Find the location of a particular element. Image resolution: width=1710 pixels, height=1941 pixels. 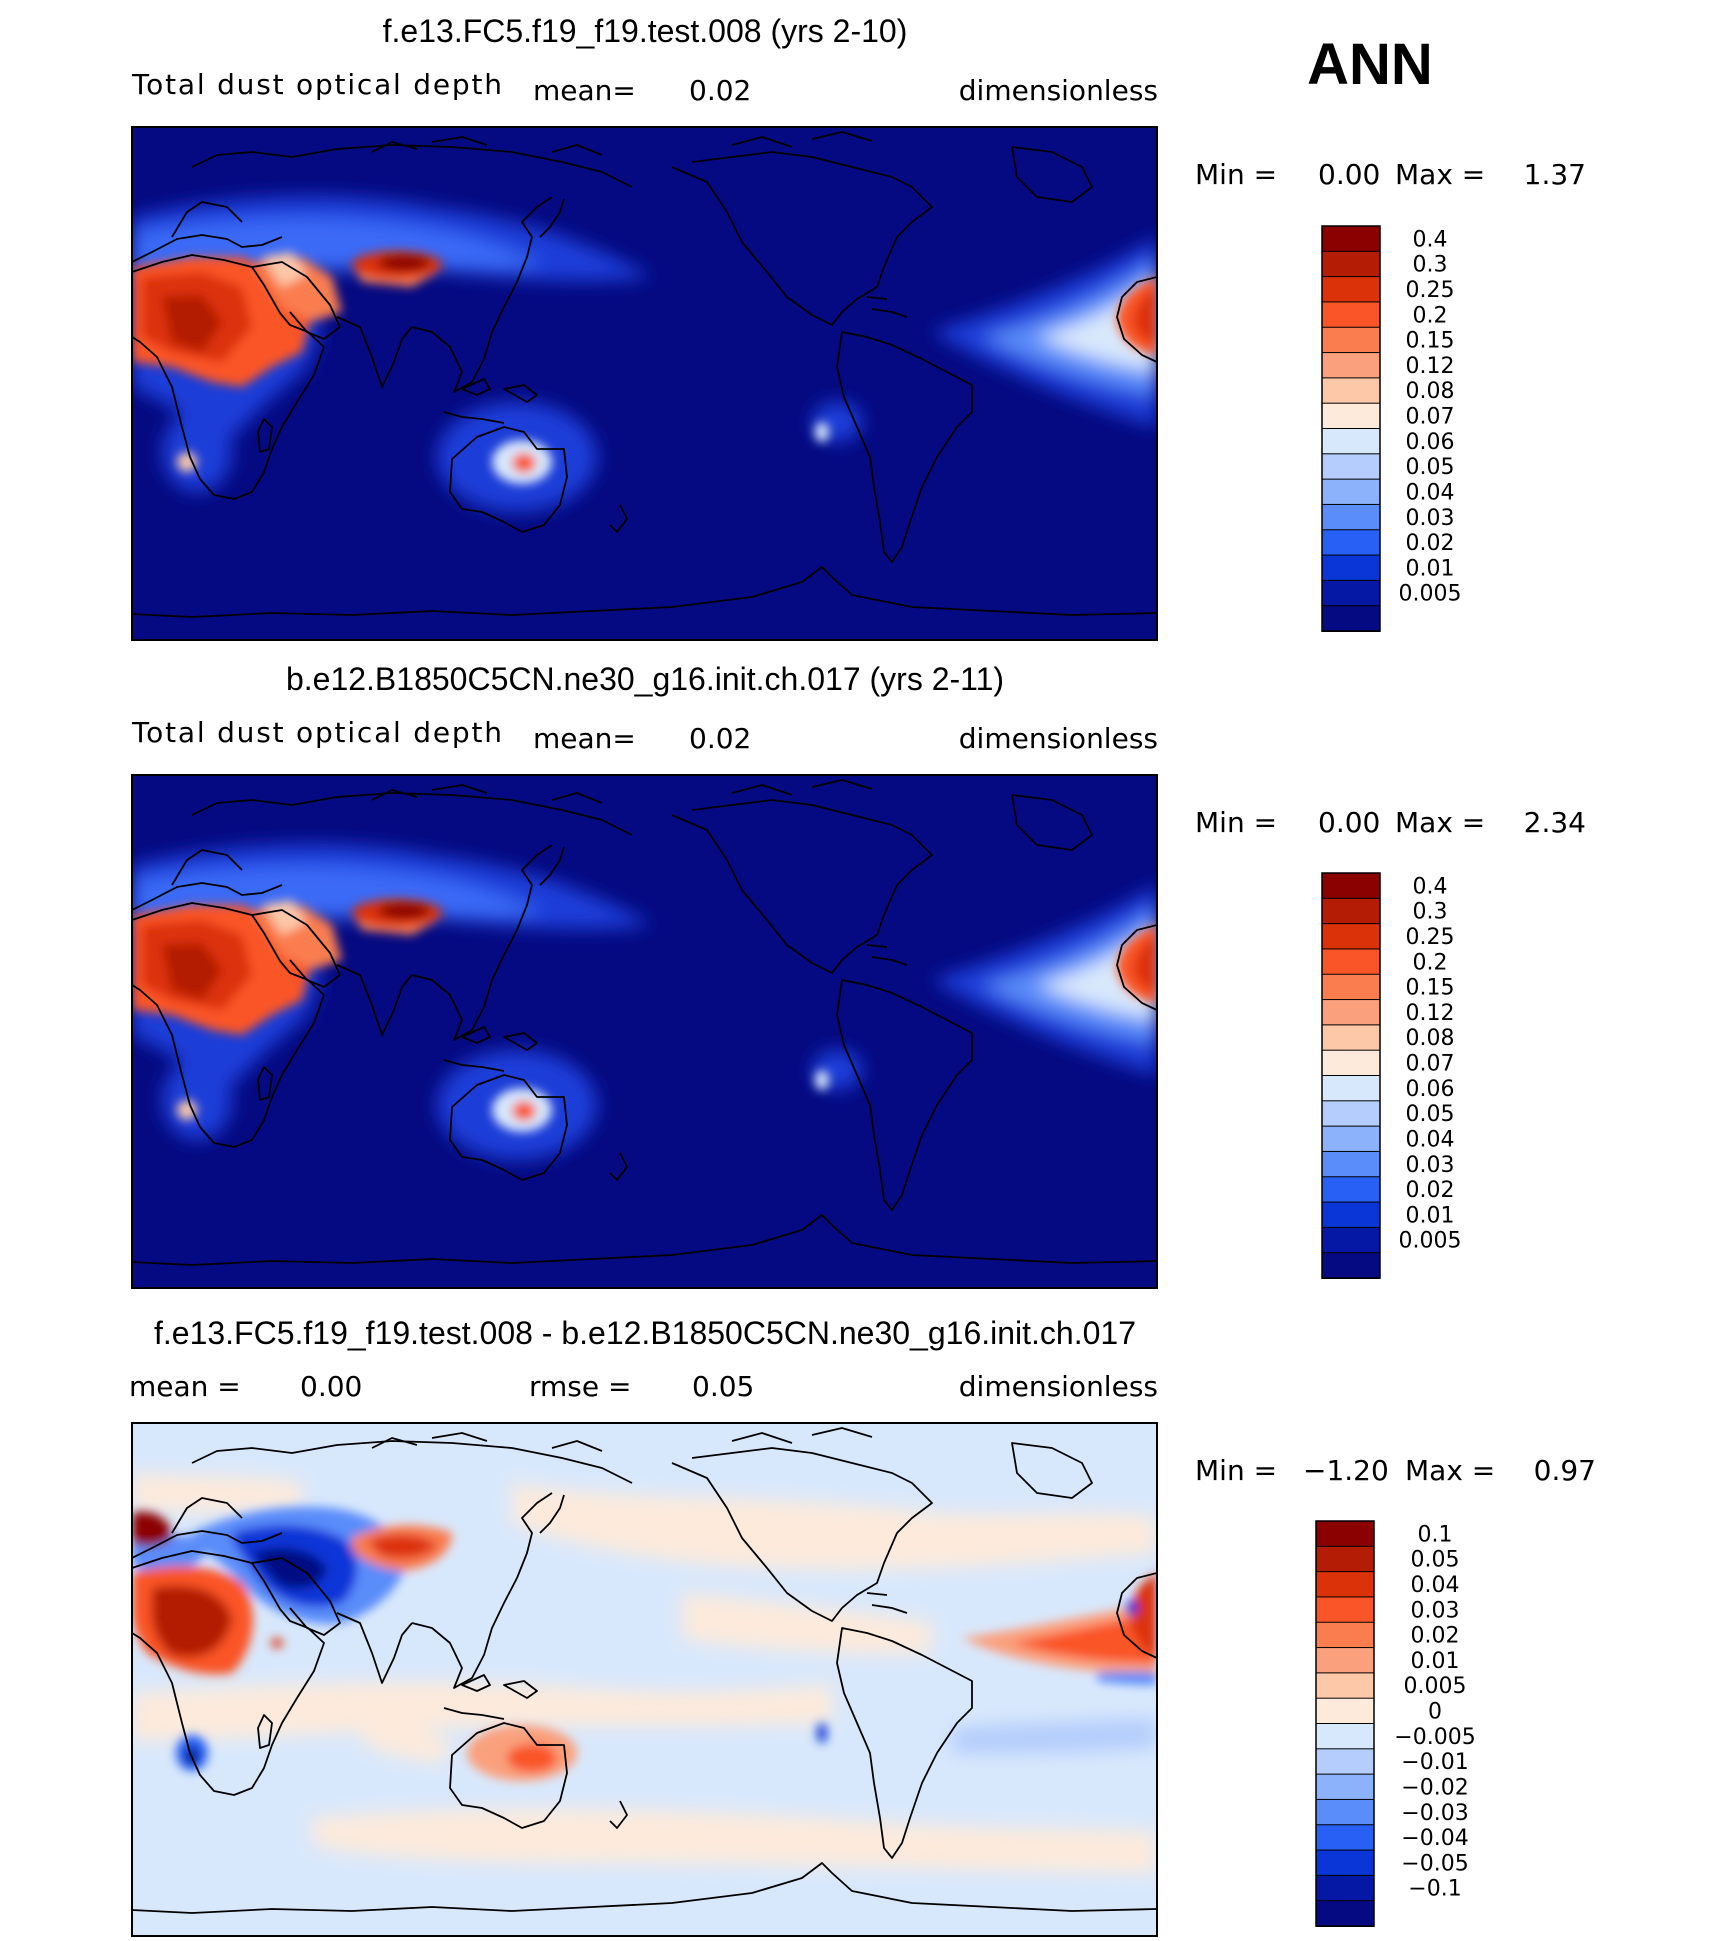

panel-2-mean-value: 0.02 is located at coordinates (720, 738).